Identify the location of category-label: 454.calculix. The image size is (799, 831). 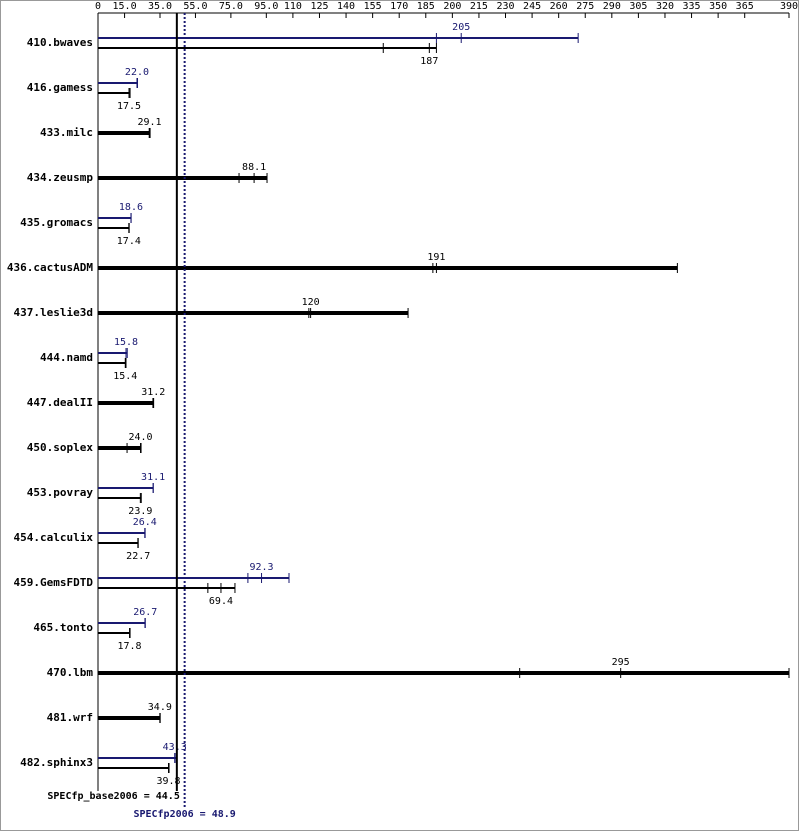
(54, 537).